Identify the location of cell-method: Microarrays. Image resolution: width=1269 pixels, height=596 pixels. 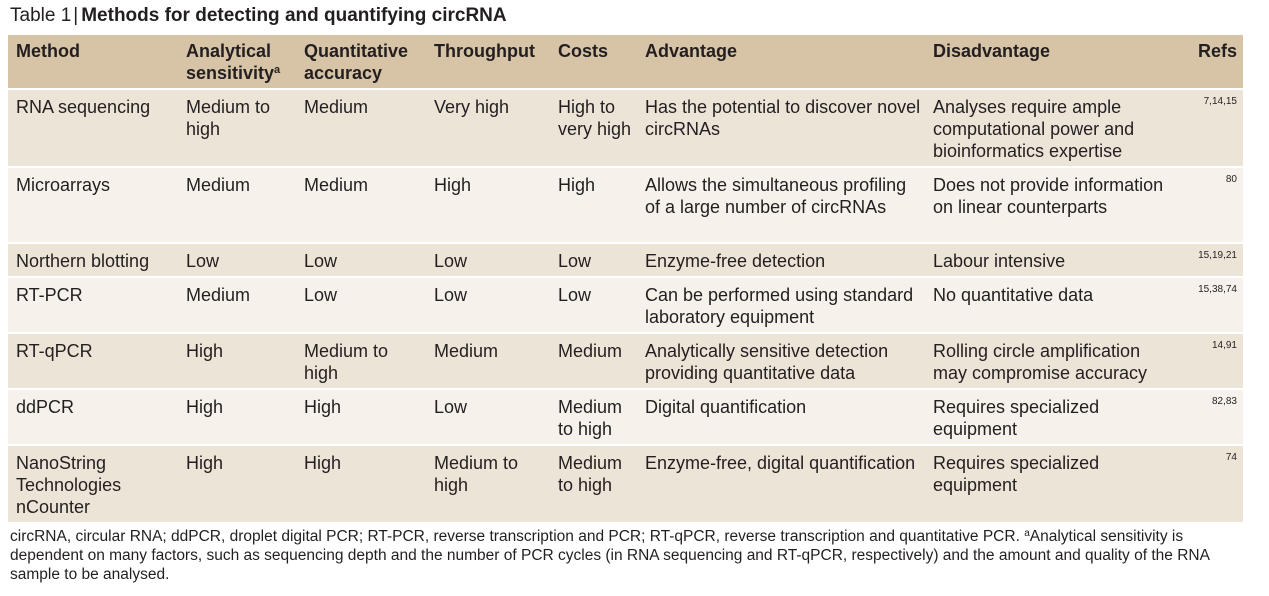
(63, 185).